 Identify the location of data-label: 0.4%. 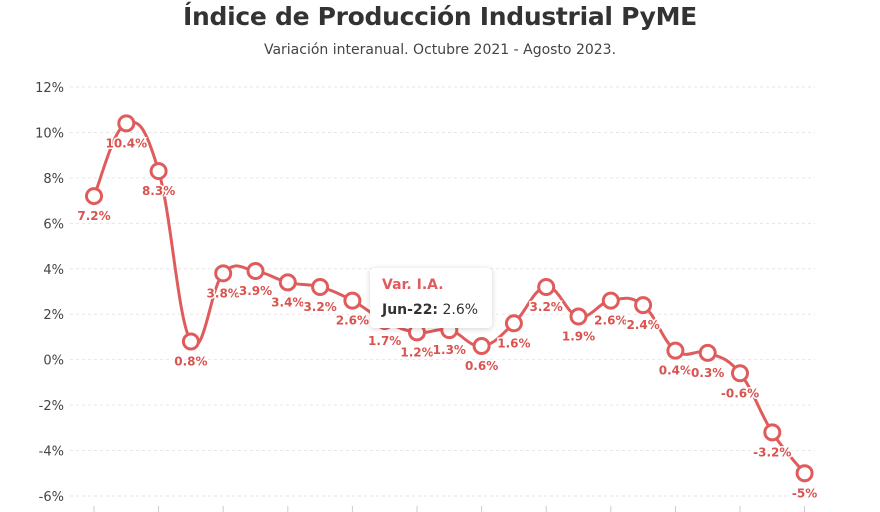
(675, 371).